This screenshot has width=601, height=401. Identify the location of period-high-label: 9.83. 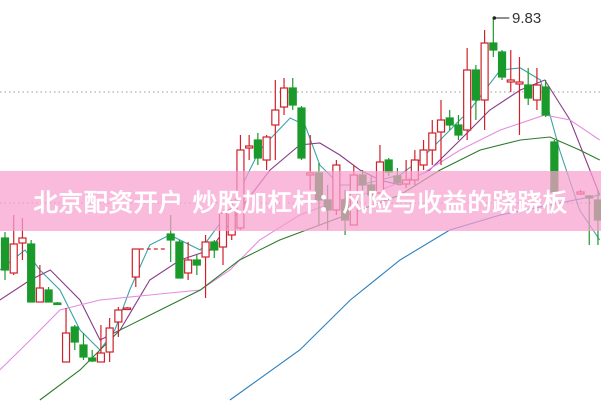
(527, 18).